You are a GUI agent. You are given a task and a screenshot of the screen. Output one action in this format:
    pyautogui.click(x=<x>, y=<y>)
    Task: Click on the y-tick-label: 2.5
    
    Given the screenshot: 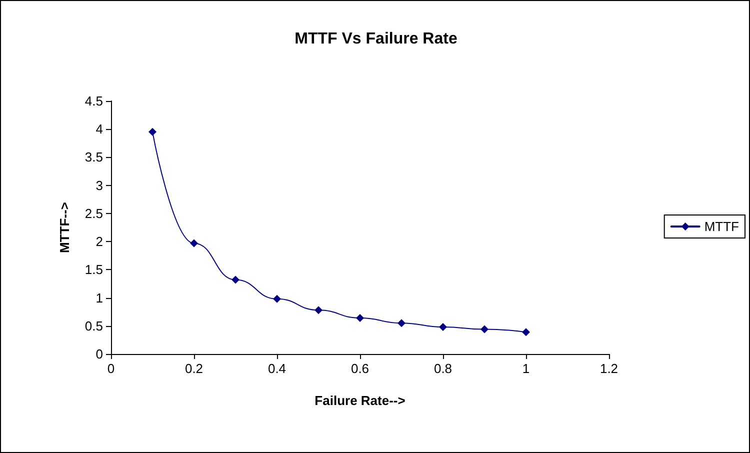 What is the action you would take?
    pyautogui.click(x=93, y=213)
    